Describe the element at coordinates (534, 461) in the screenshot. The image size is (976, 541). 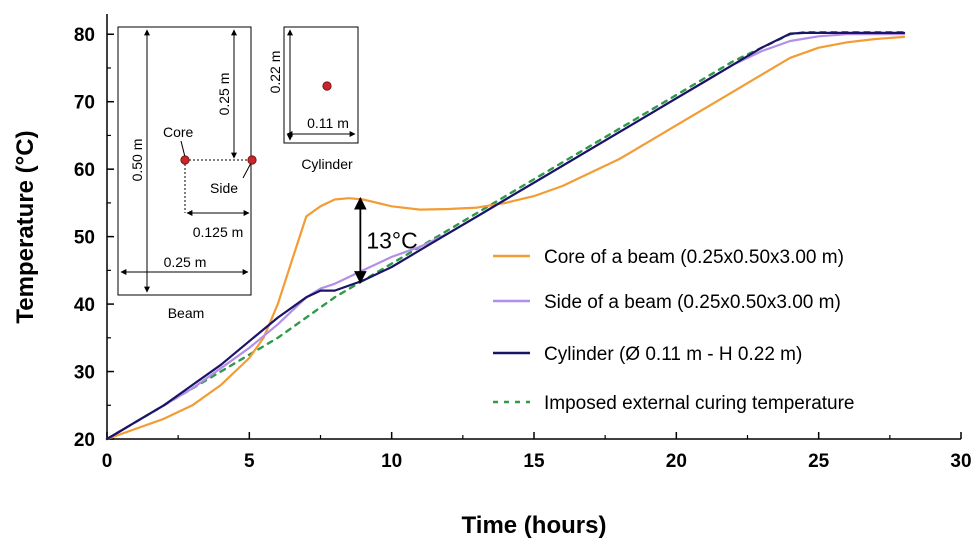
I see `x-tick-label: 15` at that location.